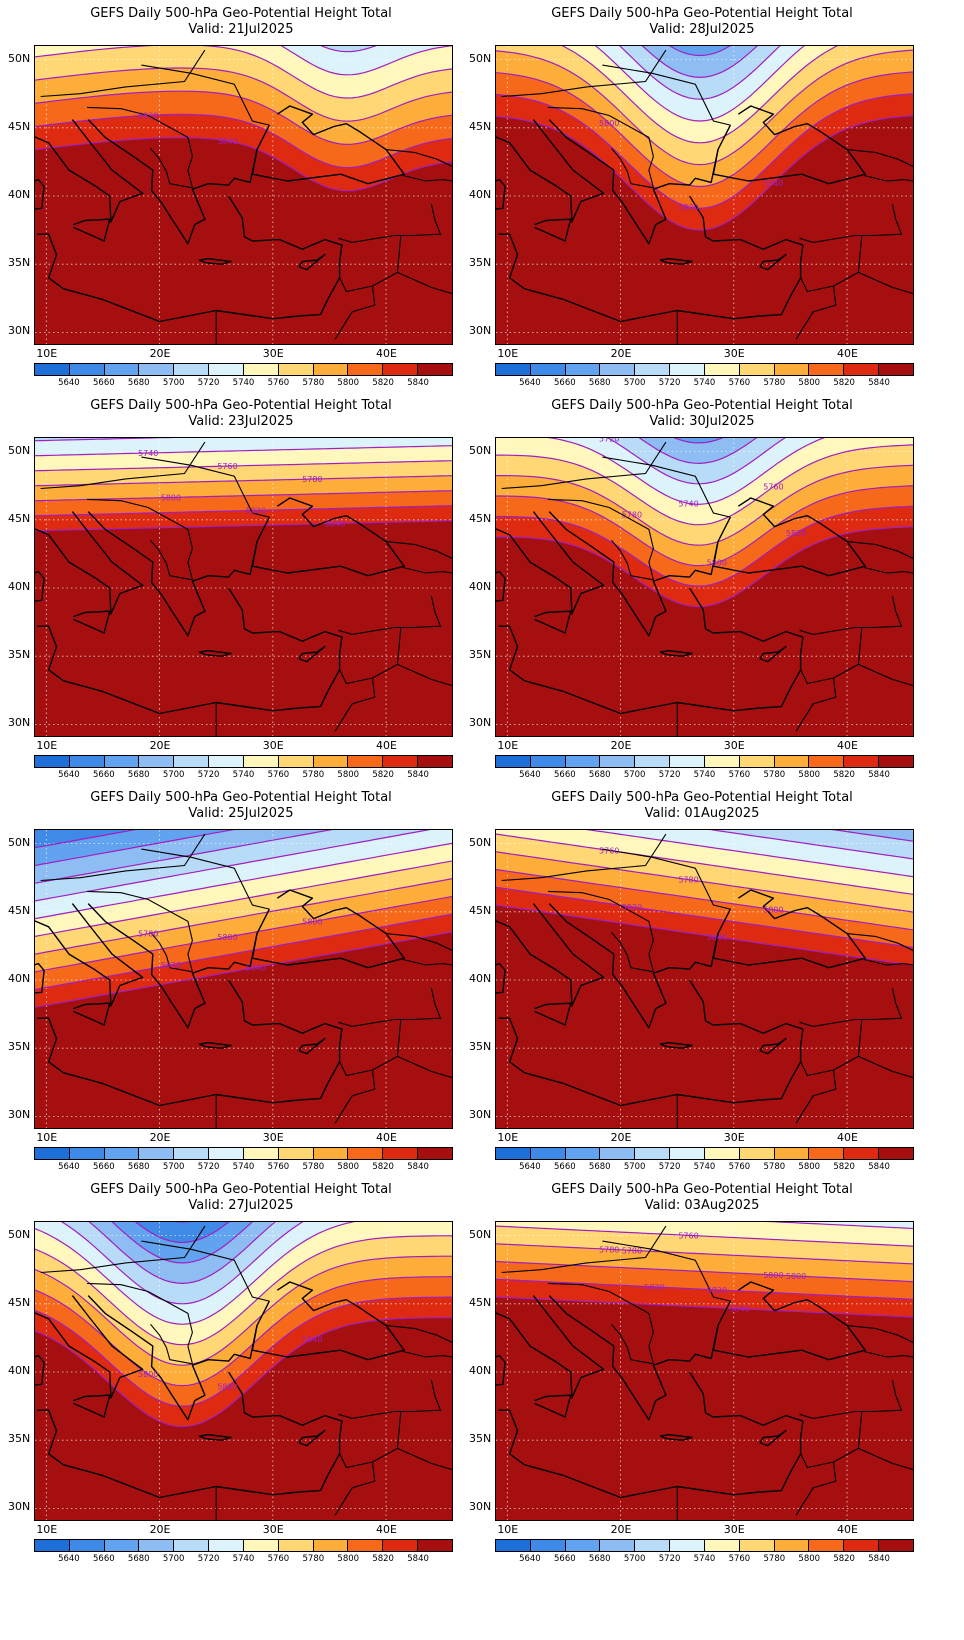  Describe the element at coordinates (19, 978) in the screenshot. I see `lat-tick-label: 40N` at that location.